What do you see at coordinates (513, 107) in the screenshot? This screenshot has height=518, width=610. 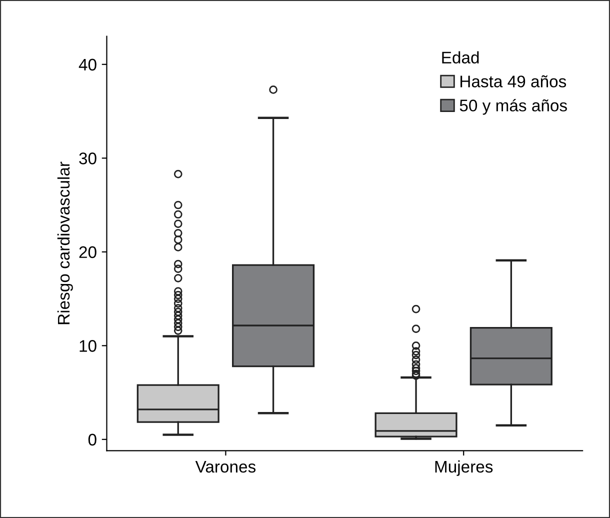 I see `legend-label: 50 y más años` at bounding box center [513, 107].